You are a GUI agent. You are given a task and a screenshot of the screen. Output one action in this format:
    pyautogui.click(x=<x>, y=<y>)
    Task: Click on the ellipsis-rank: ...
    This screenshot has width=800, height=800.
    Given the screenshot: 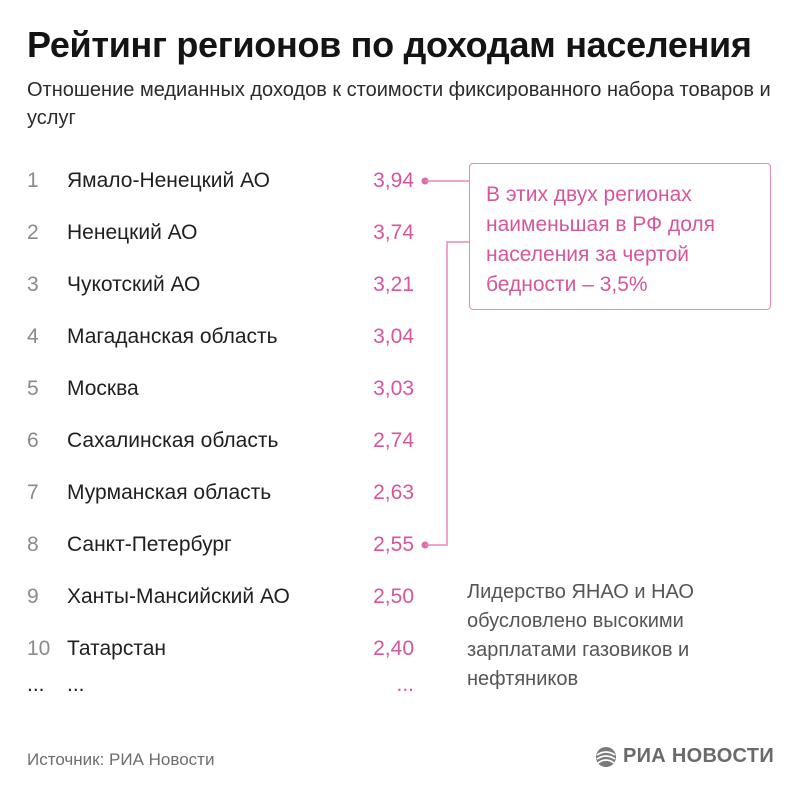 What is the action you would take?
    pyautogui.click(x=36, y=684)
    